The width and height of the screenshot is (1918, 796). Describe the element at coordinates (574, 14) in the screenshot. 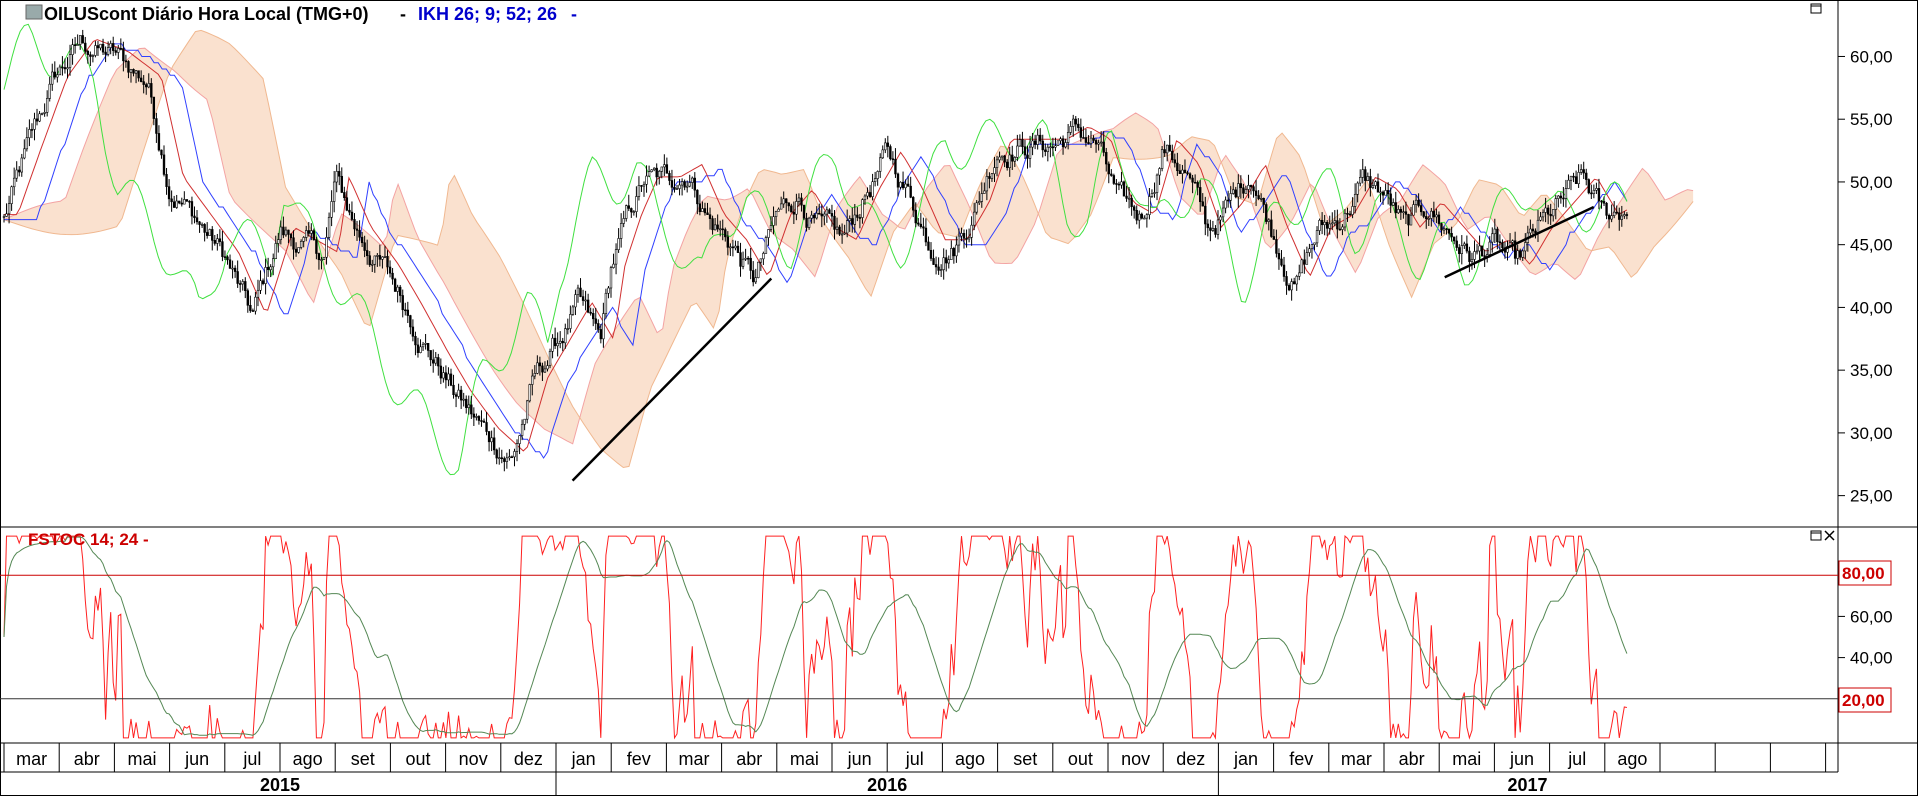

I see `indicator-suffix: -` at that location.